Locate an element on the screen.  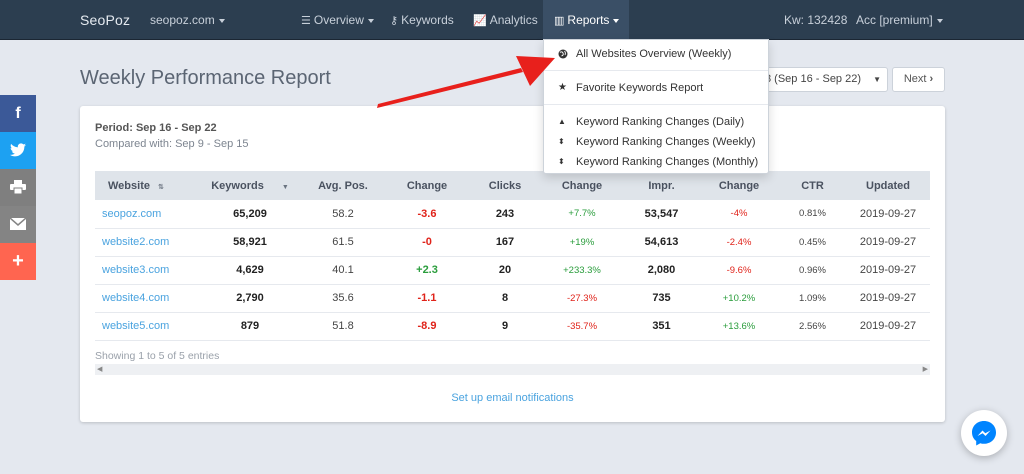
avg-pos-cell: 51.8 is located at coordinates (343, 326).